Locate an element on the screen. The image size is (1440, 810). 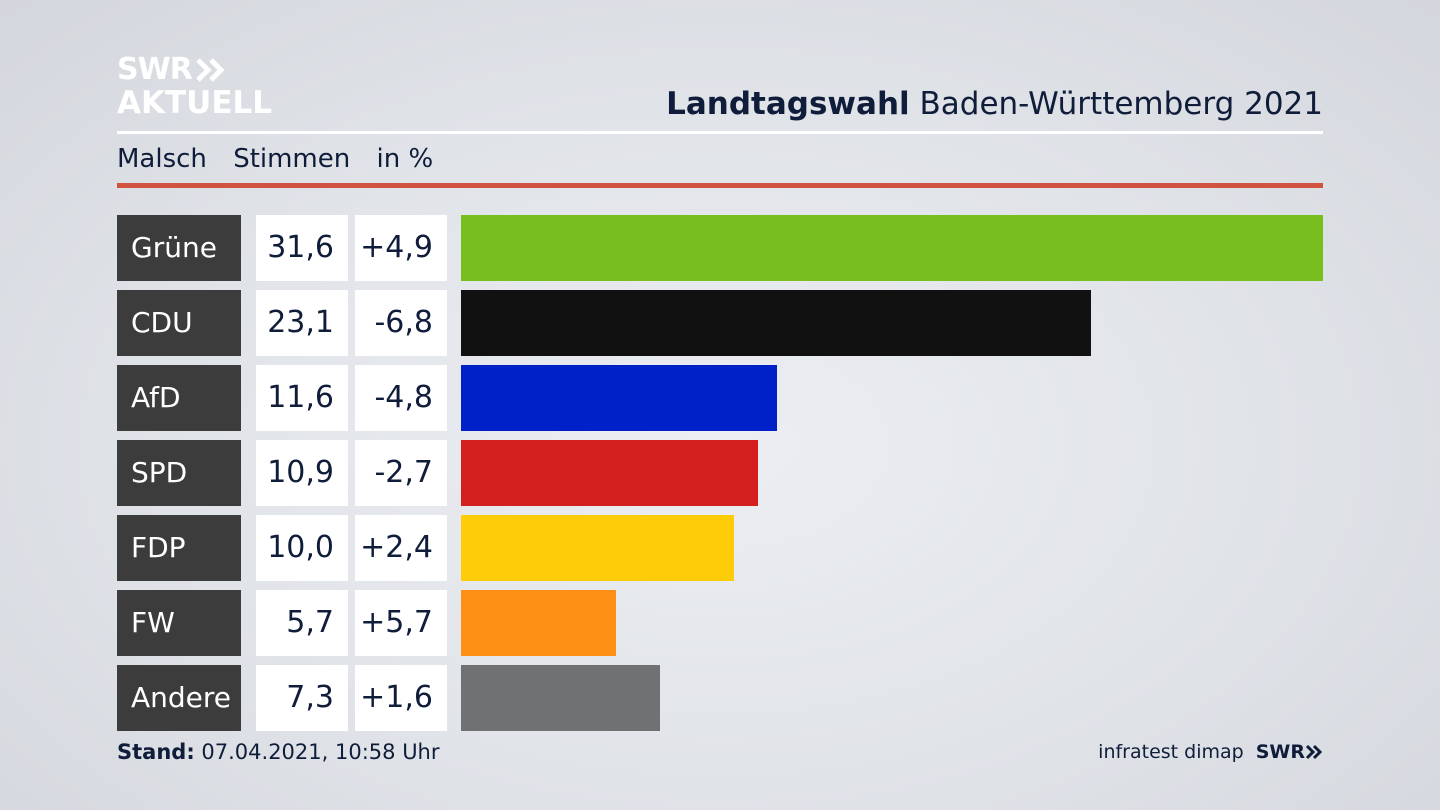
source-credit: infratest dimap SWR is located at coordinates (1210, 752).